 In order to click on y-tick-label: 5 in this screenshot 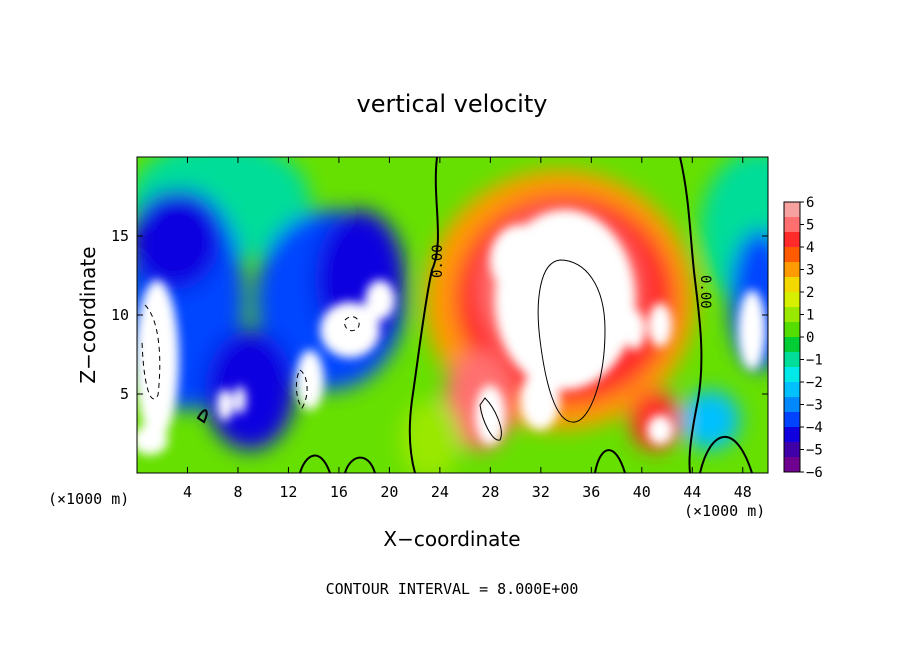, I will do `click(124, 394)`.